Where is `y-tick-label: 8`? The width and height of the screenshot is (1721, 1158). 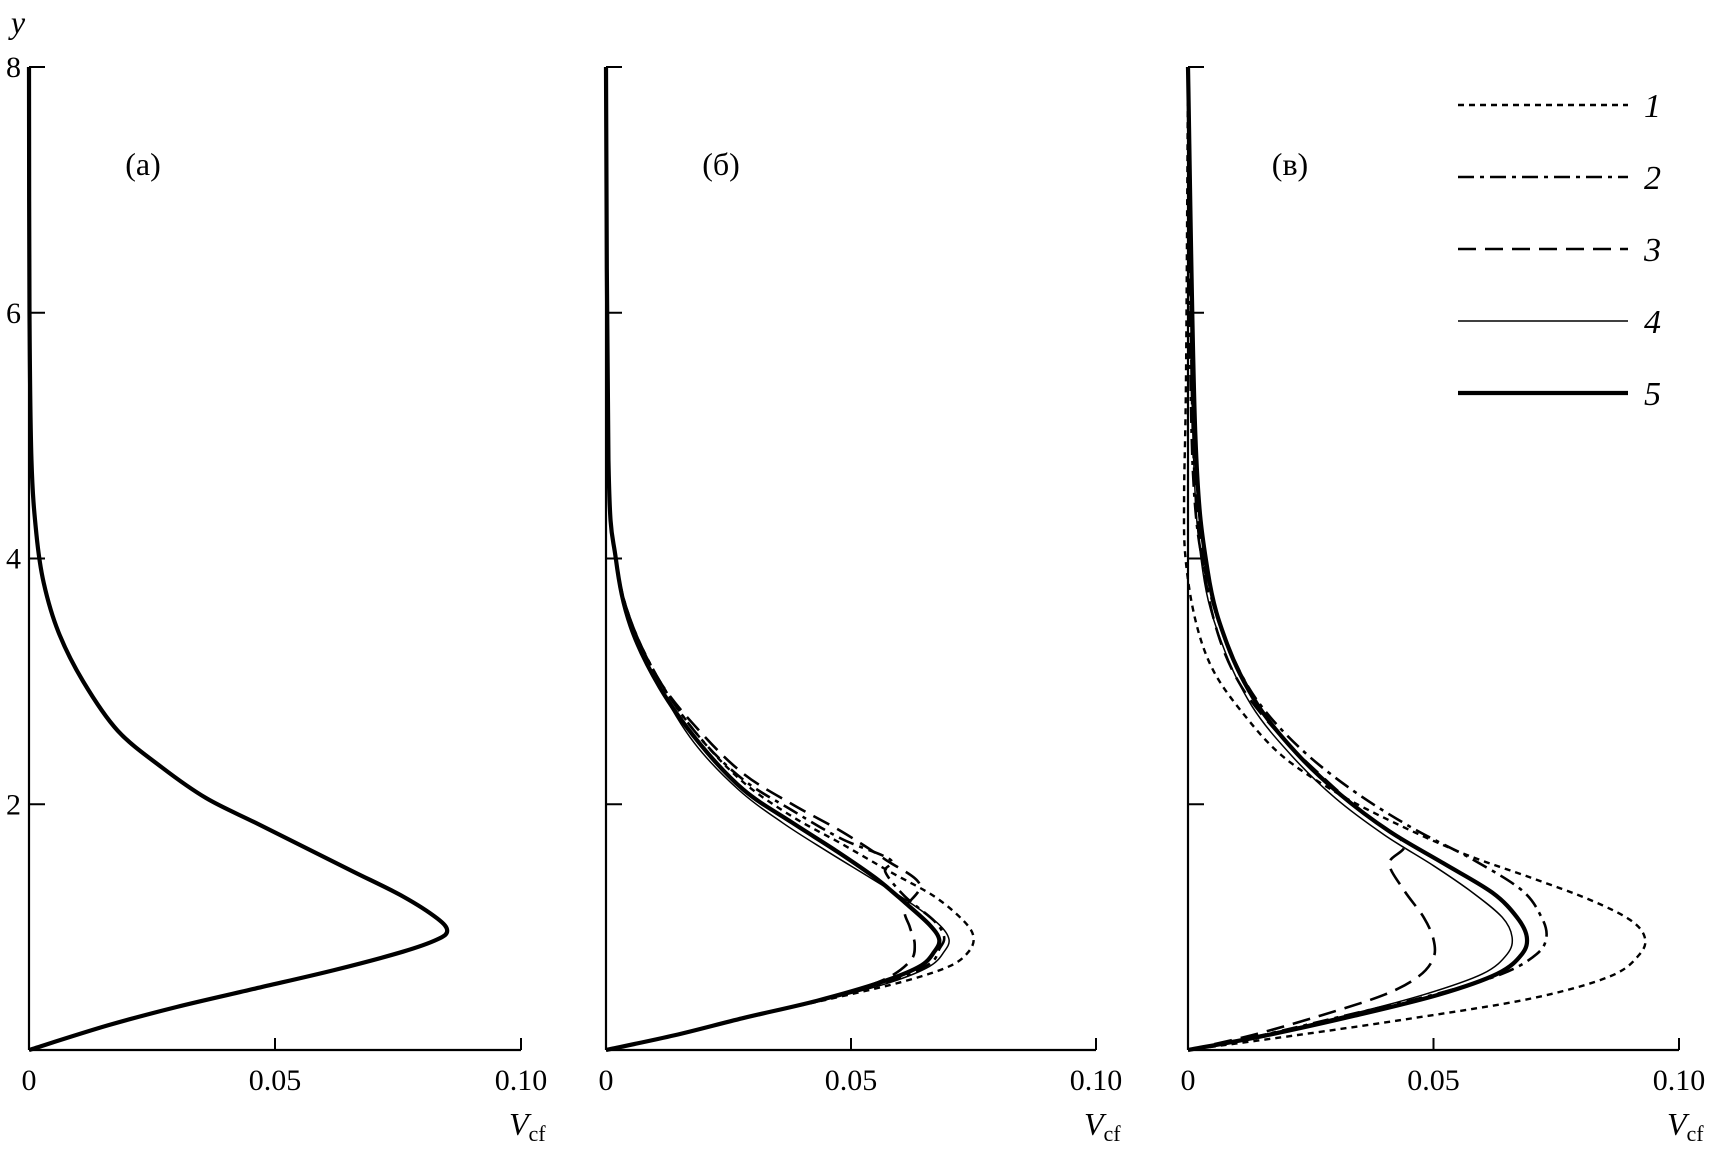 y-tick-label: 8 is located at coordinates (13, 67).